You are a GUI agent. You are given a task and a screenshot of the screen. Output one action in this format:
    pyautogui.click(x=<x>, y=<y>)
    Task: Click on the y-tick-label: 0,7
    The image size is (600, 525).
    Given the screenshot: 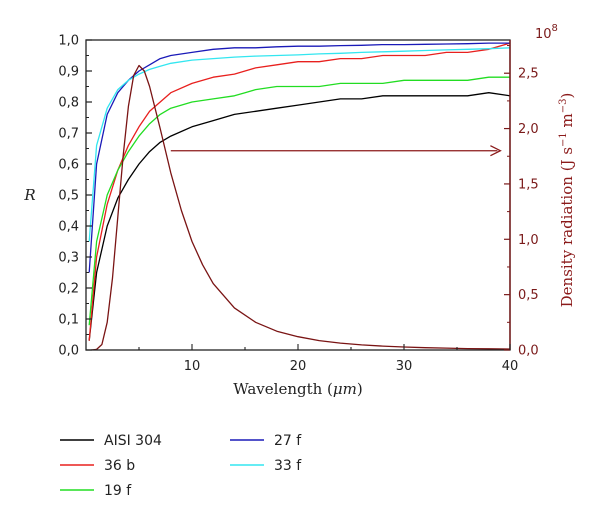 What is the action you would take?
    pyautogui.click(x=68, y=134)
    